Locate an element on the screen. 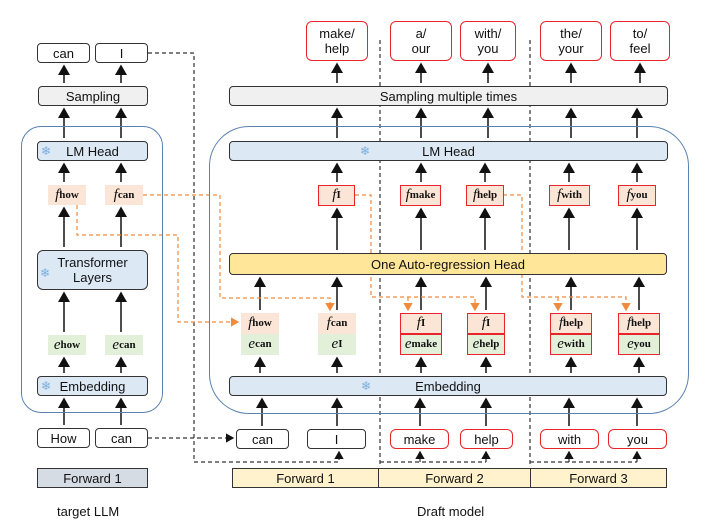 This screenshot has height=529, width=720. draft-embedding-vector: e make is located at coordinates (421, 344).